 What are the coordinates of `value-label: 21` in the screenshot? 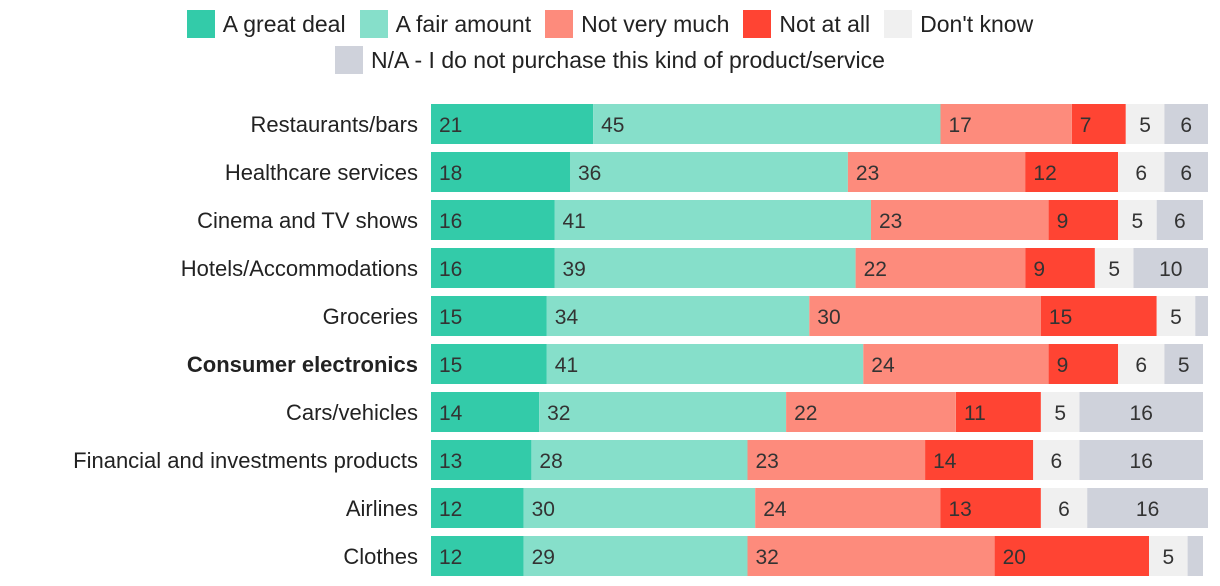 It's located at (450, 125).